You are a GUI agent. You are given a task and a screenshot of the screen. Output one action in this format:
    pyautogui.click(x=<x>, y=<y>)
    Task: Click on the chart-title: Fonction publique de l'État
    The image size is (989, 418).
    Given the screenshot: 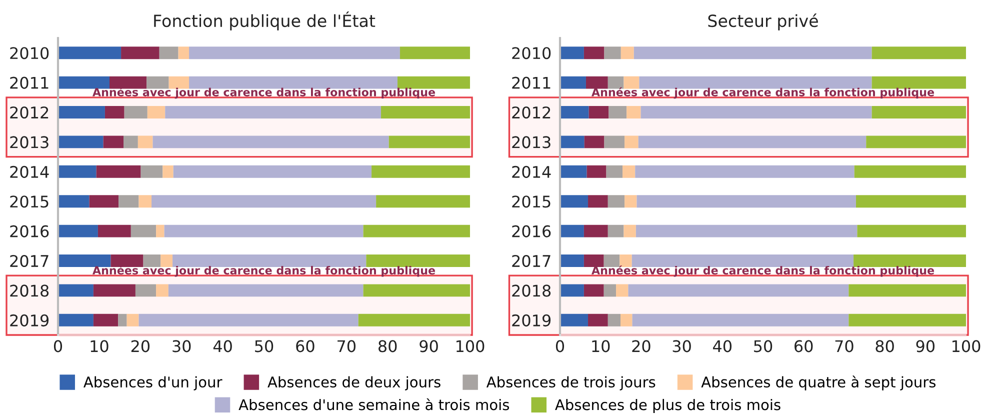 What is the action you would take?
    pyautogui.click(x=265, y=20)
    